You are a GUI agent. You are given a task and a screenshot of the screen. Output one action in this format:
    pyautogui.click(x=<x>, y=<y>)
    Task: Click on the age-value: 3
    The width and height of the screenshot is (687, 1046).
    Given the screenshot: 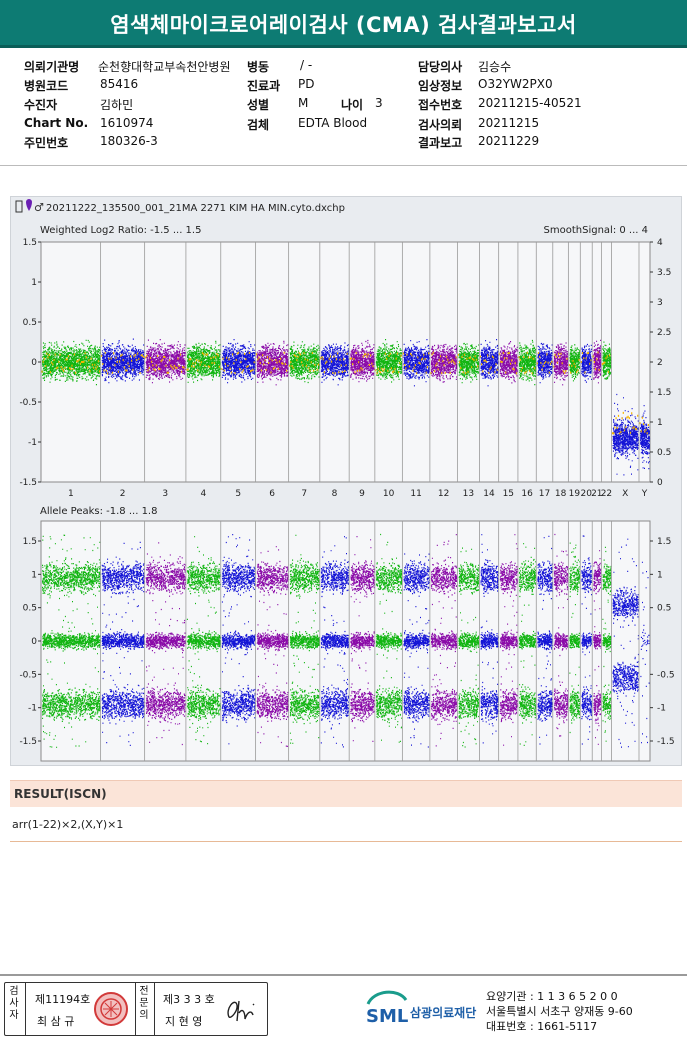 What is the action you would take?
    pyautogui.click(x=379, y=103)
    